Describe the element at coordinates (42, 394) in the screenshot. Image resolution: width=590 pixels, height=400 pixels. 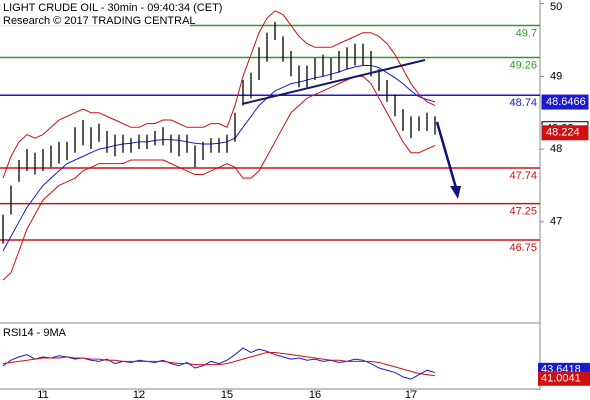
I see `x-tick-label: 11` at that location.